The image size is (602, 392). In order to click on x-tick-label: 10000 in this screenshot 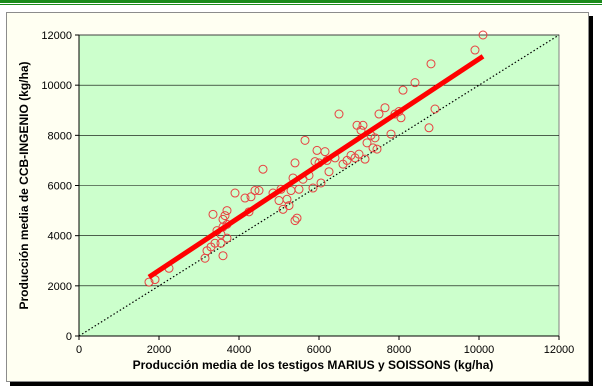, I will do `click(479, 350)`.